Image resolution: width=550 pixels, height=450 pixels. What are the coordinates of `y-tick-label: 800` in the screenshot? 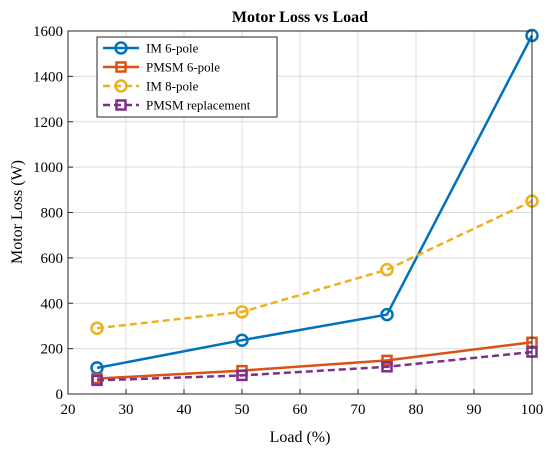 It's located at (52, 214).